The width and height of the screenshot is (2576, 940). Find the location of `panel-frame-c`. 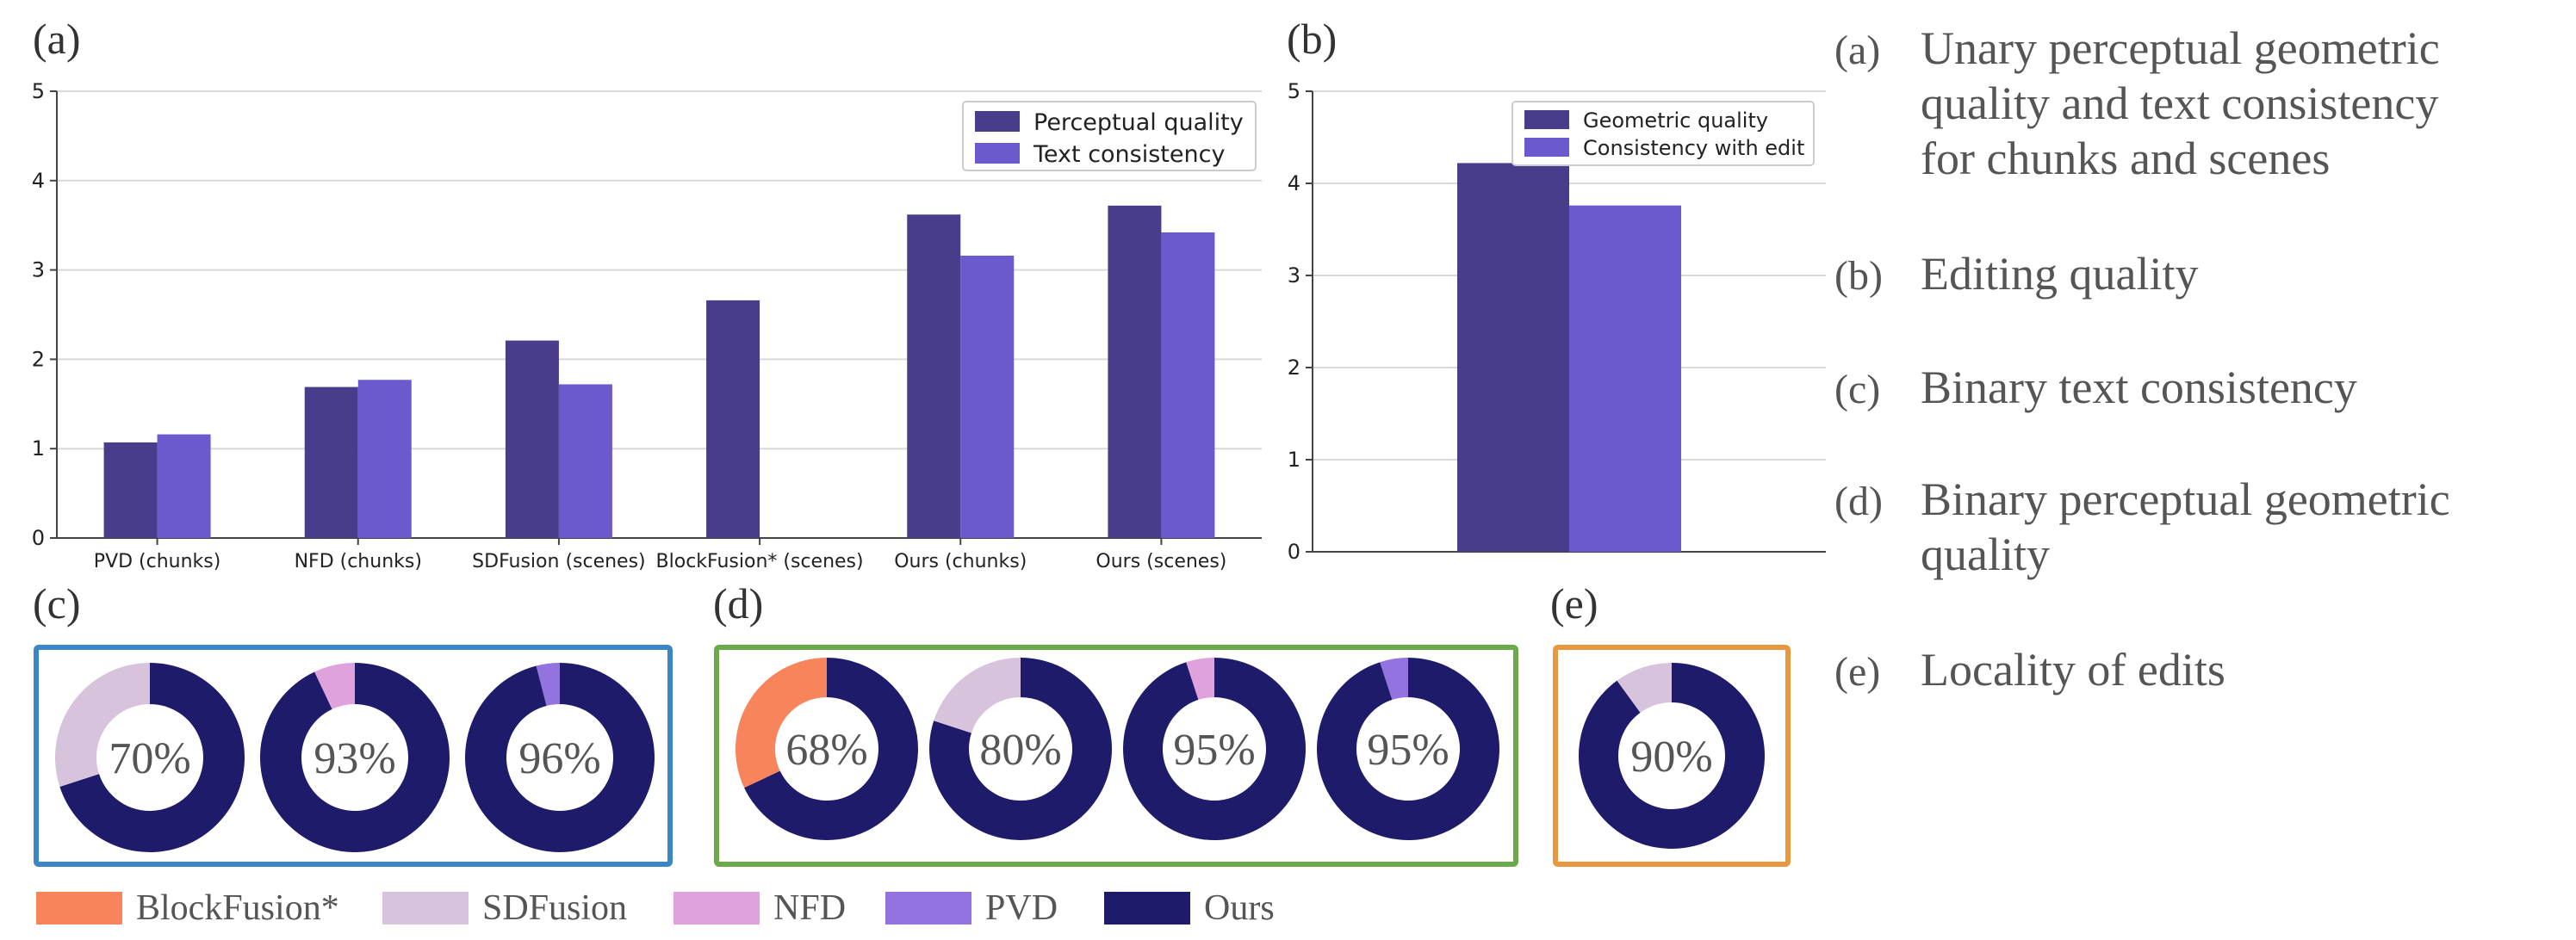

panel-frame-c is located at coordinates (353, 756).